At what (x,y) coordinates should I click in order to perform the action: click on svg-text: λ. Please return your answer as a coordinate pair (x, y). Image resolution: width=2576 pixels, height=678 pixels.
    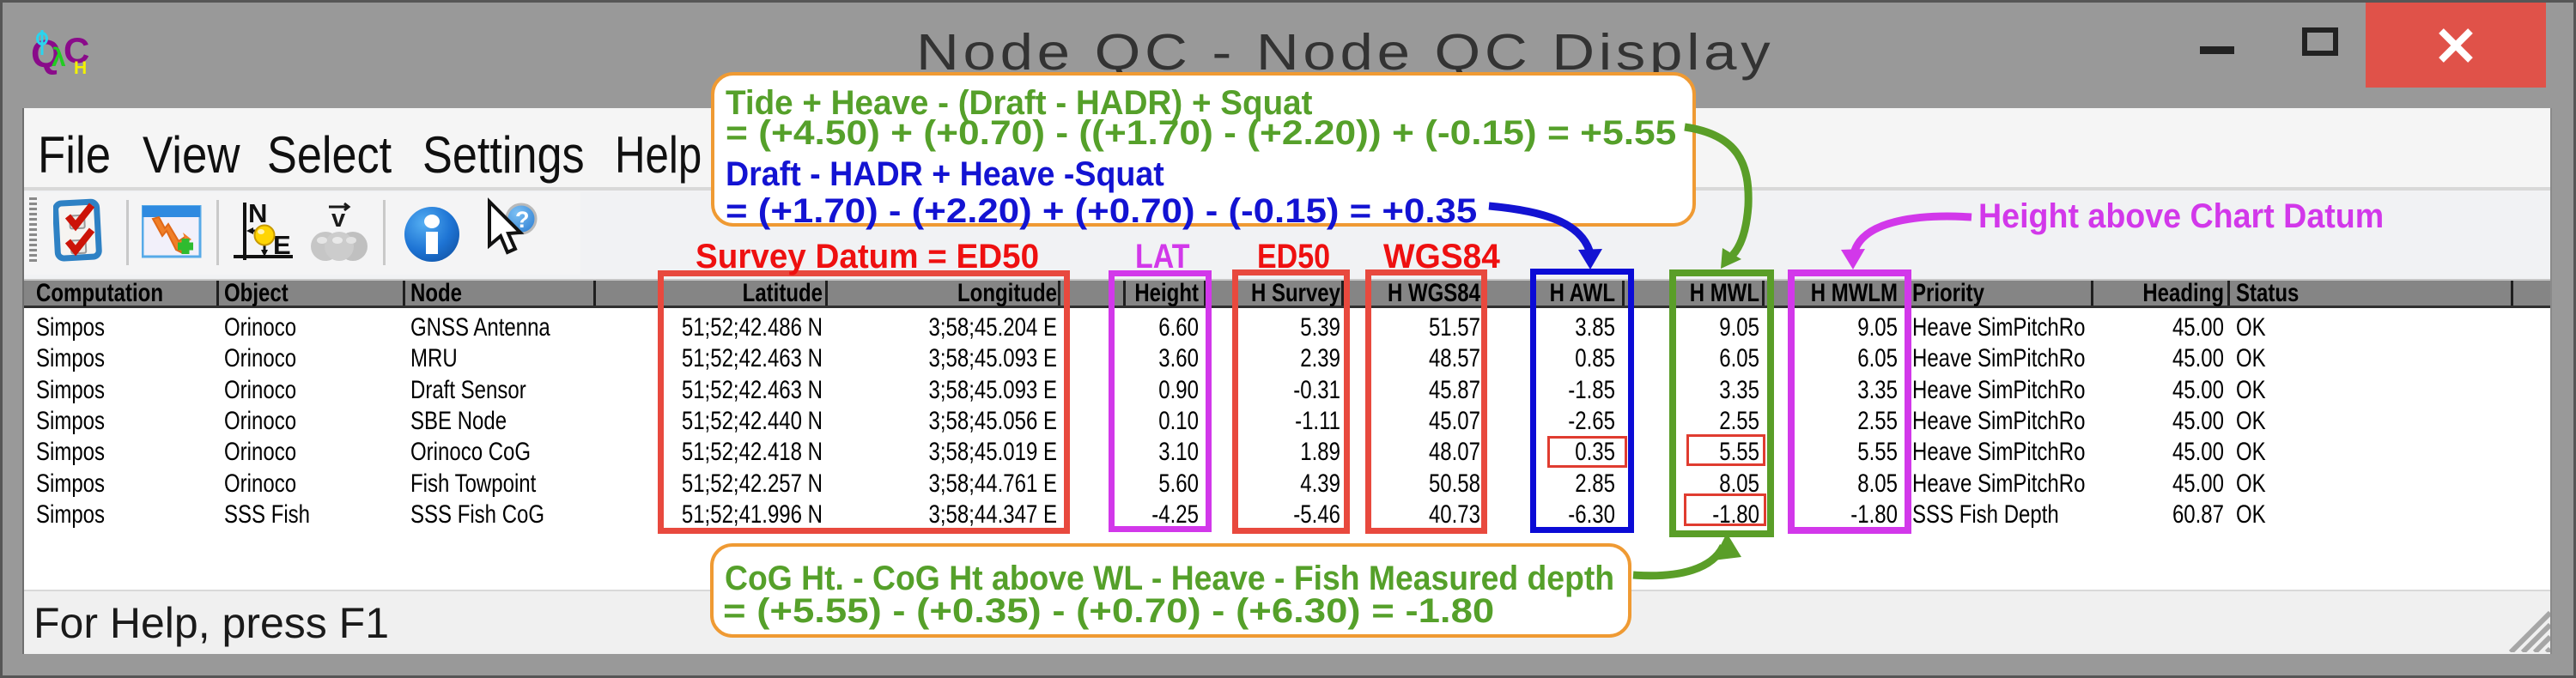
    Looking at the image, I should click on (59, 58).